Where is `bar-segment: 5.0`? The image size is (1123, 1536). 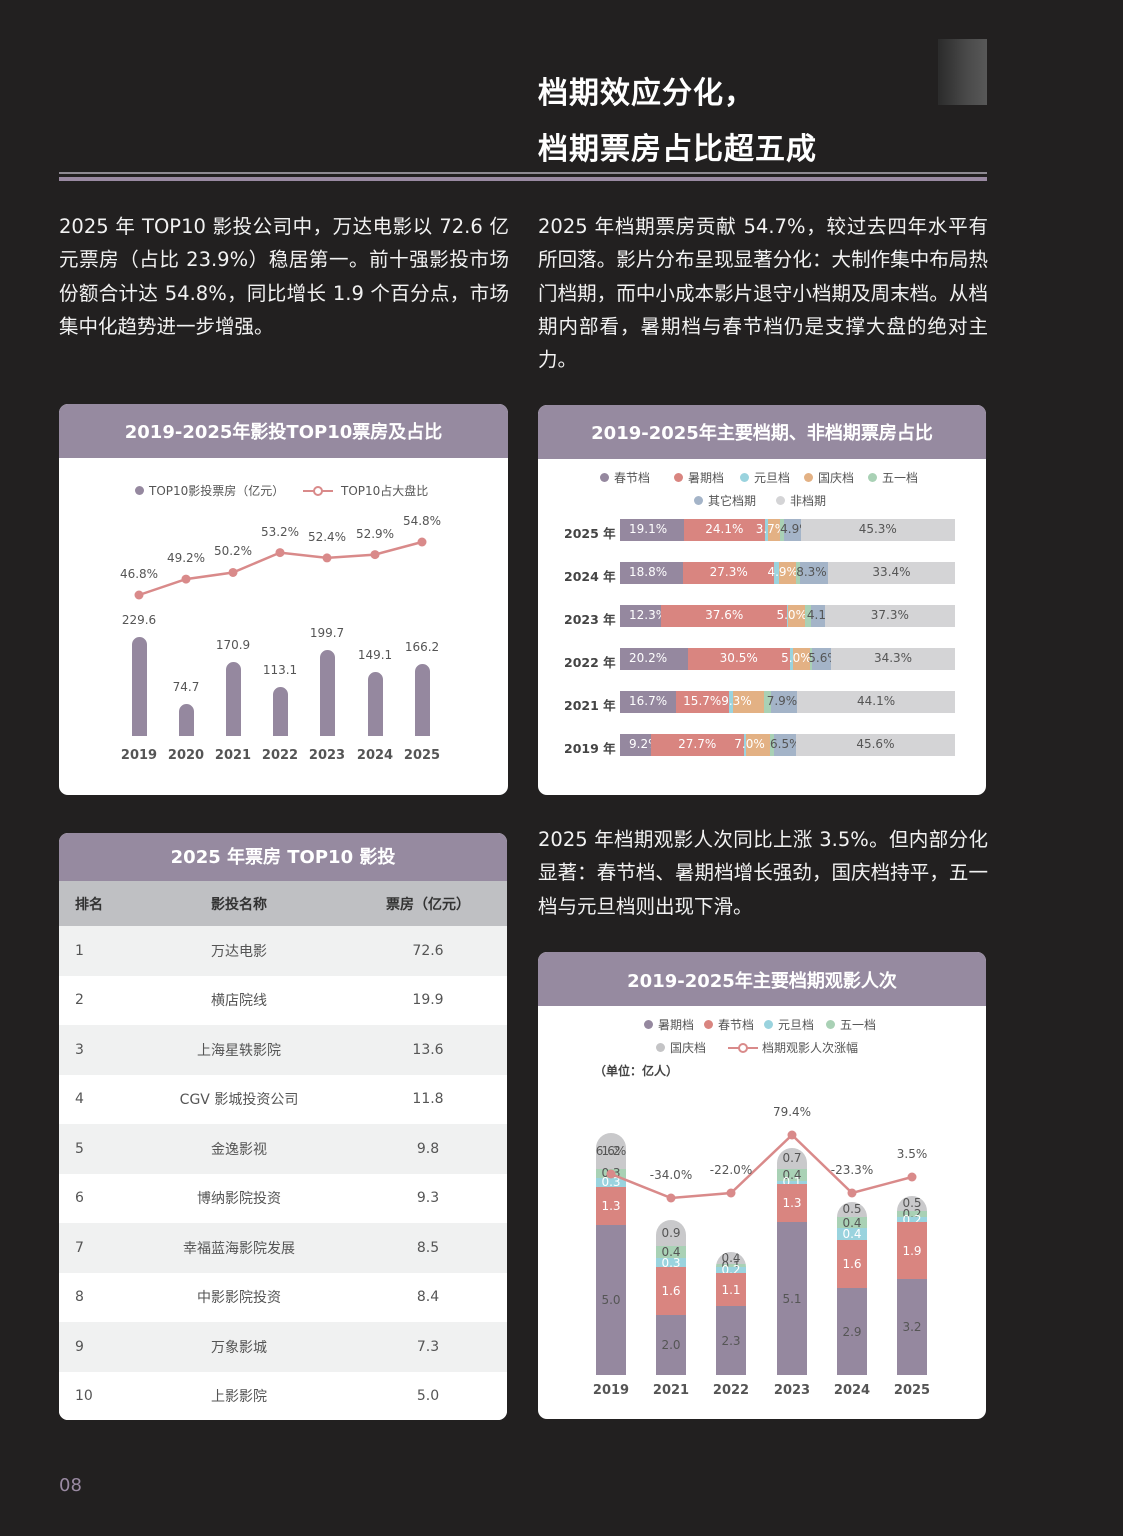 bar-segment: 5.0 is located at coordinates (611, 1300).